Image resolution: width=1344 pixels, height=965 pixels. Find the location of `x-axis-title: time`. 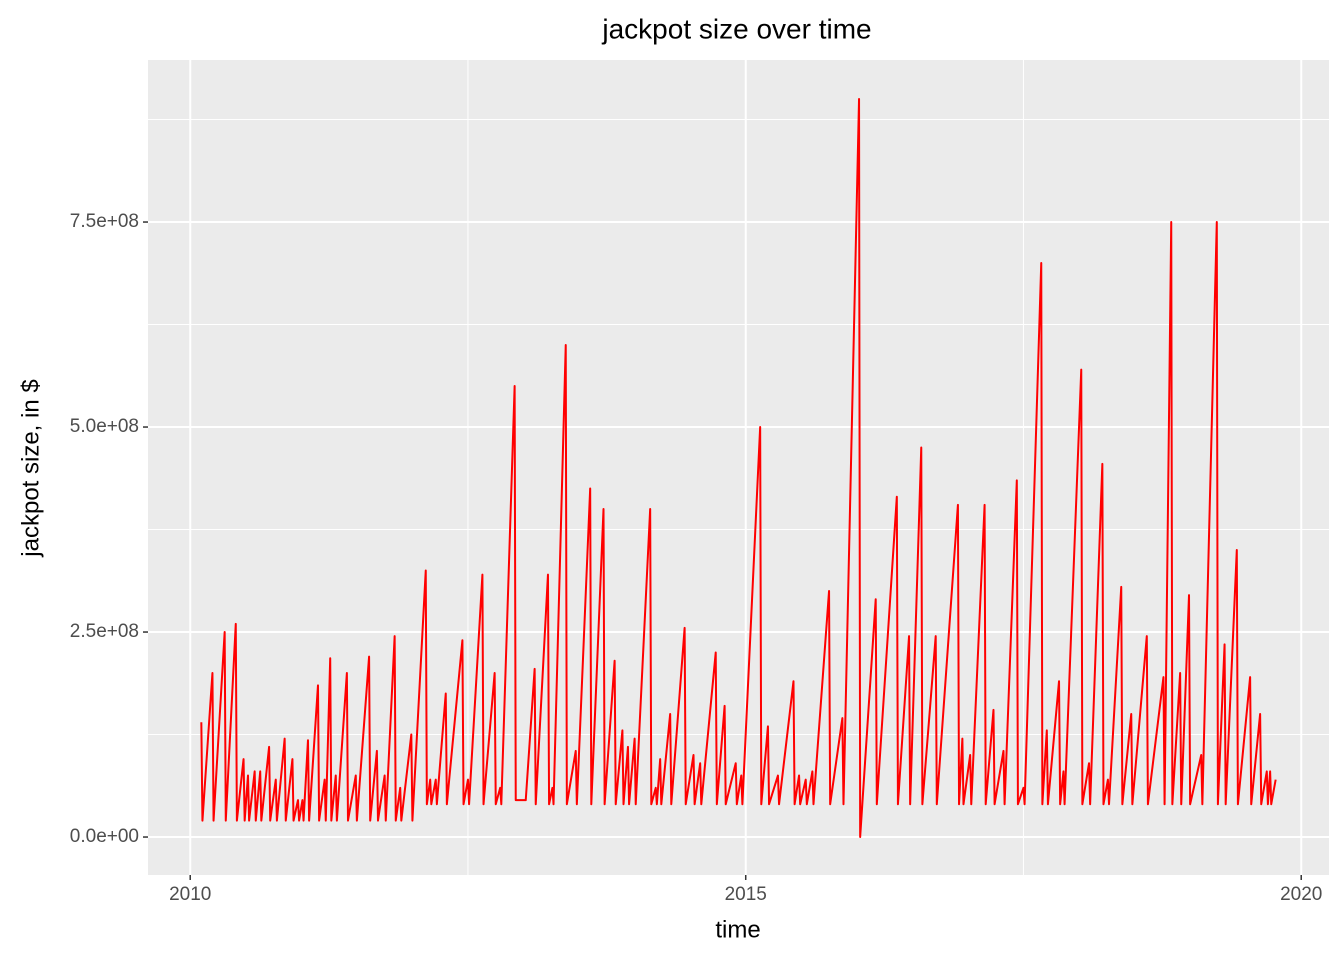

x-axis-title: time is located at coordinates (737, 929).